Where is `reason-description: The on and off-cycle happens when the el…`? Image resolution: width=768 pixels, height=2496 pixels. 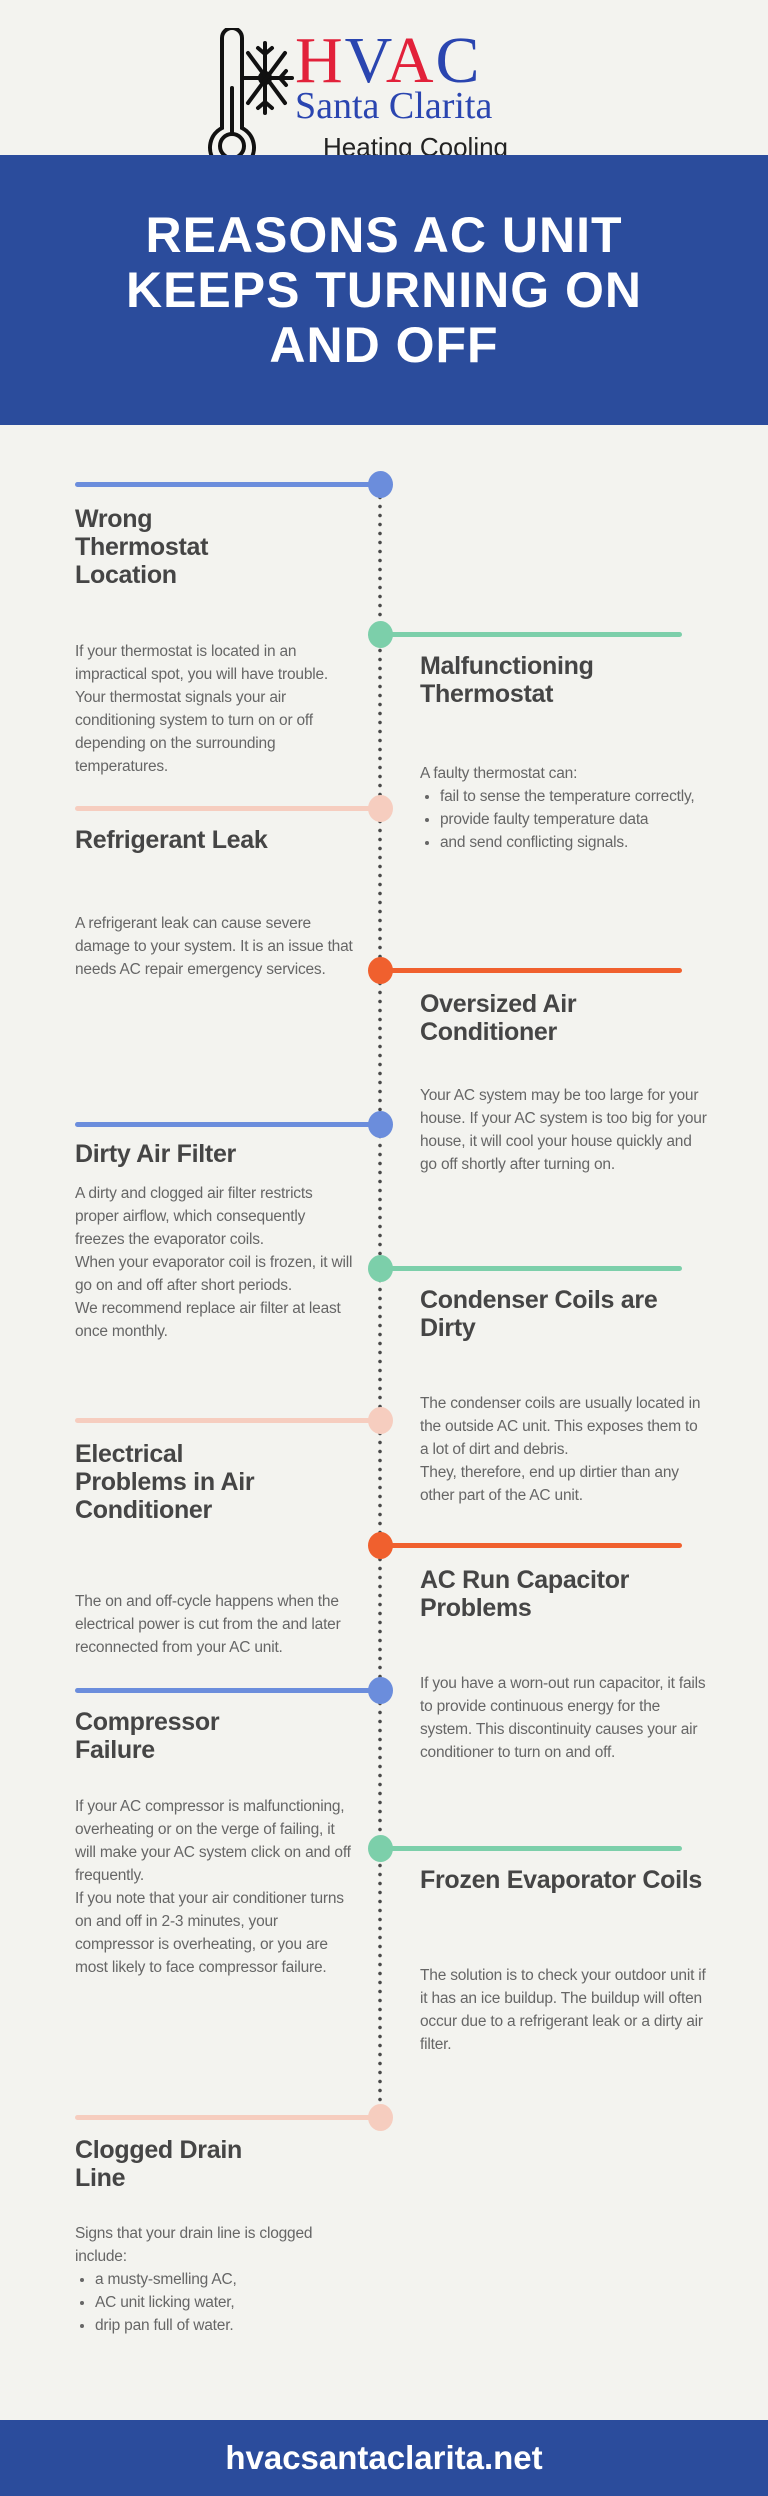
reason-description: The on and off-cycle happens when the el… is located at coordinates (215, 1624).